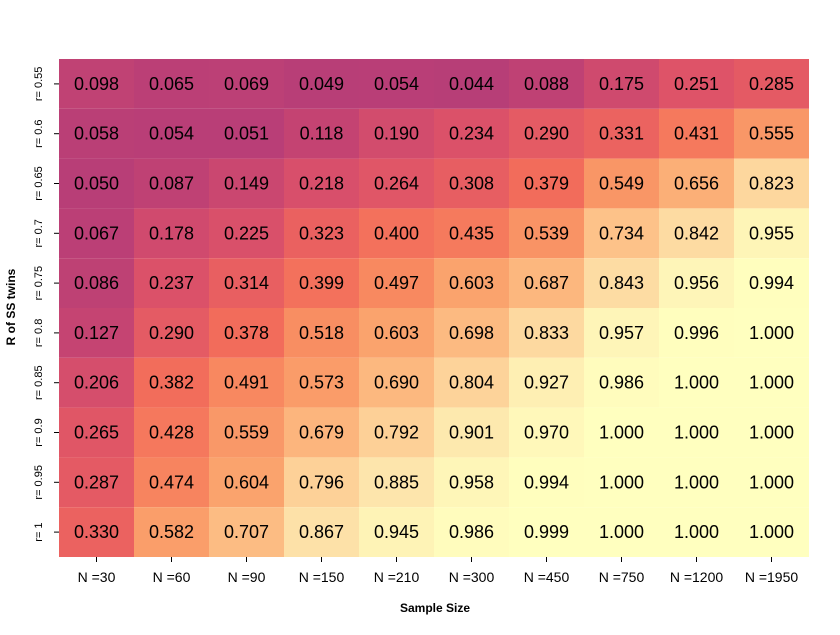  Describe the element at coordinates (771, 134) in the screenshot. I see `cell-value-label: 0.555` at that location.